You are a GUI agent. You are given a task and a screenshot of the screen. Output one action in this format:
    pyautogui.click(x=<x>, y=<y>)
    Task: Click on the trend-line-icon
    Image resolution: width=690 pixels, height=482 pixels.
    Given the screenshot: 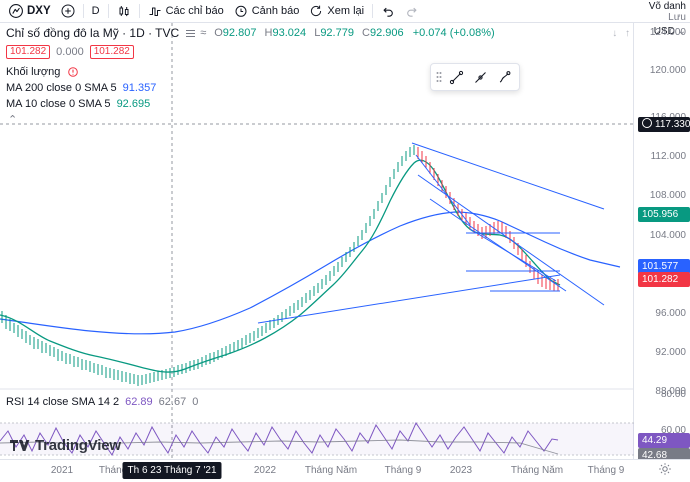 What is the action you would take?
    pyautogui.click(x=456, y=77)
    